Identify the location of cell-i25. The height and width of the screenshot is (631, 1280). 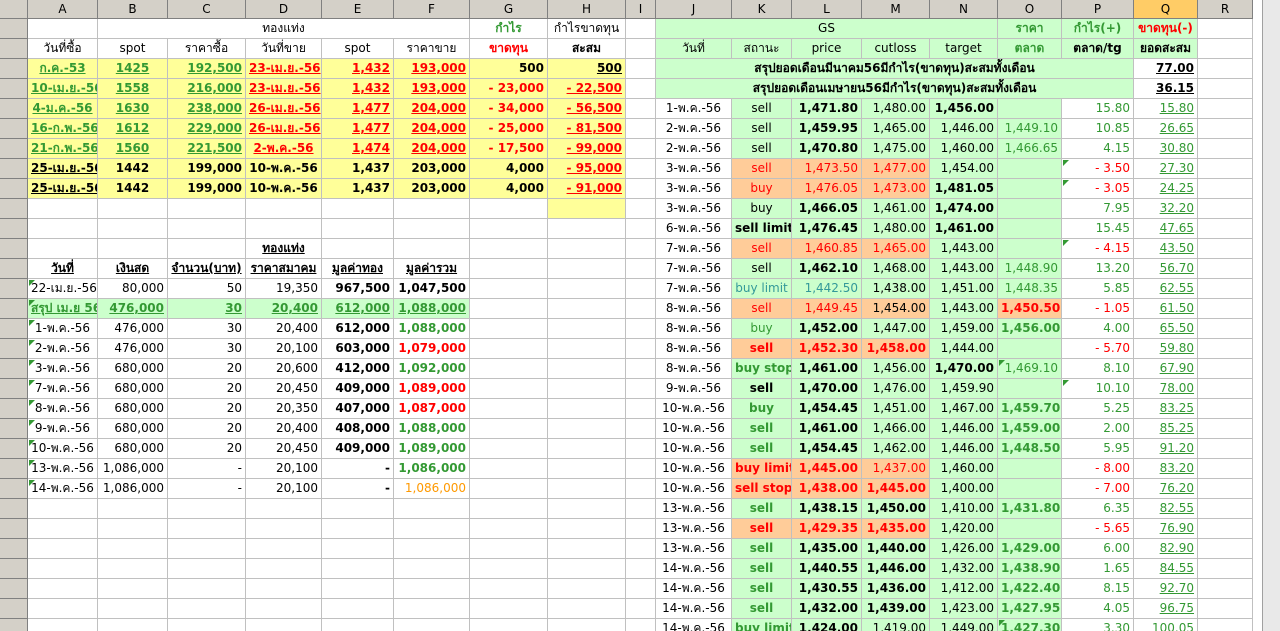
(641, 509).